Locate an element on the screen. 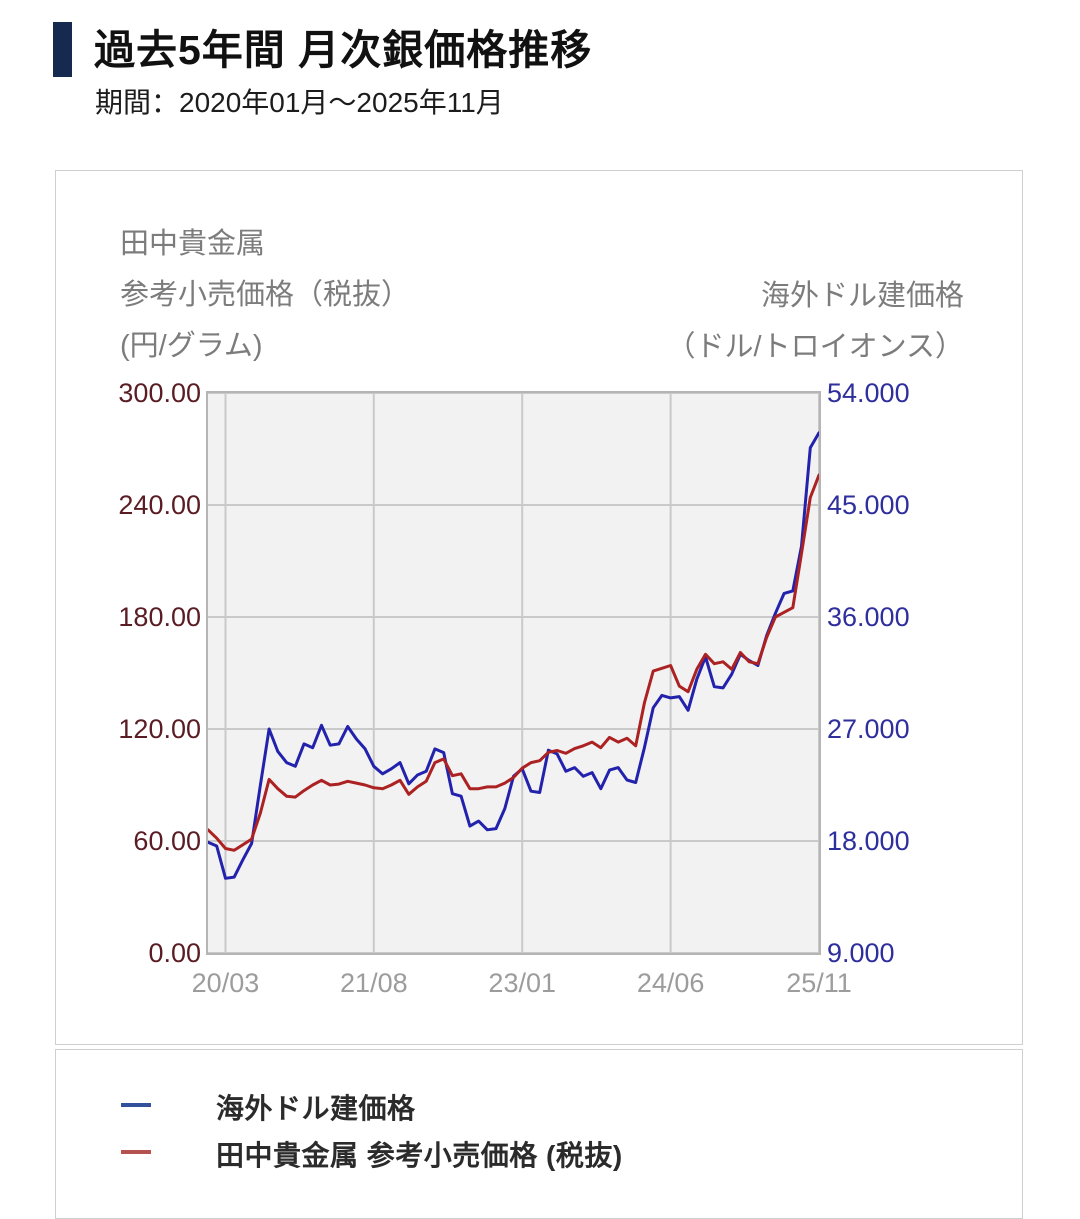  left-axis-title-line1: 田中貴金属 is located at coordinates (193, 244).